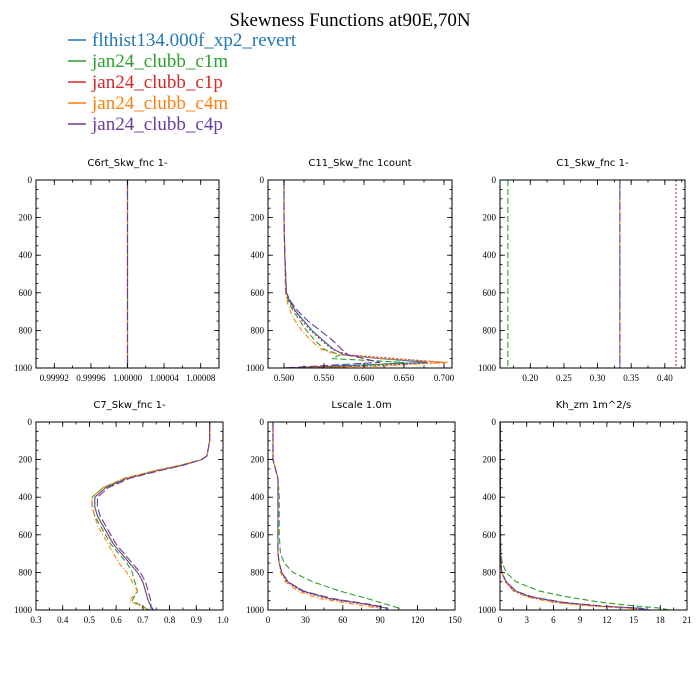 The height and width of the screenshot is (700, 700). I want to click on x-tick-label: 90, so click(381, 620).